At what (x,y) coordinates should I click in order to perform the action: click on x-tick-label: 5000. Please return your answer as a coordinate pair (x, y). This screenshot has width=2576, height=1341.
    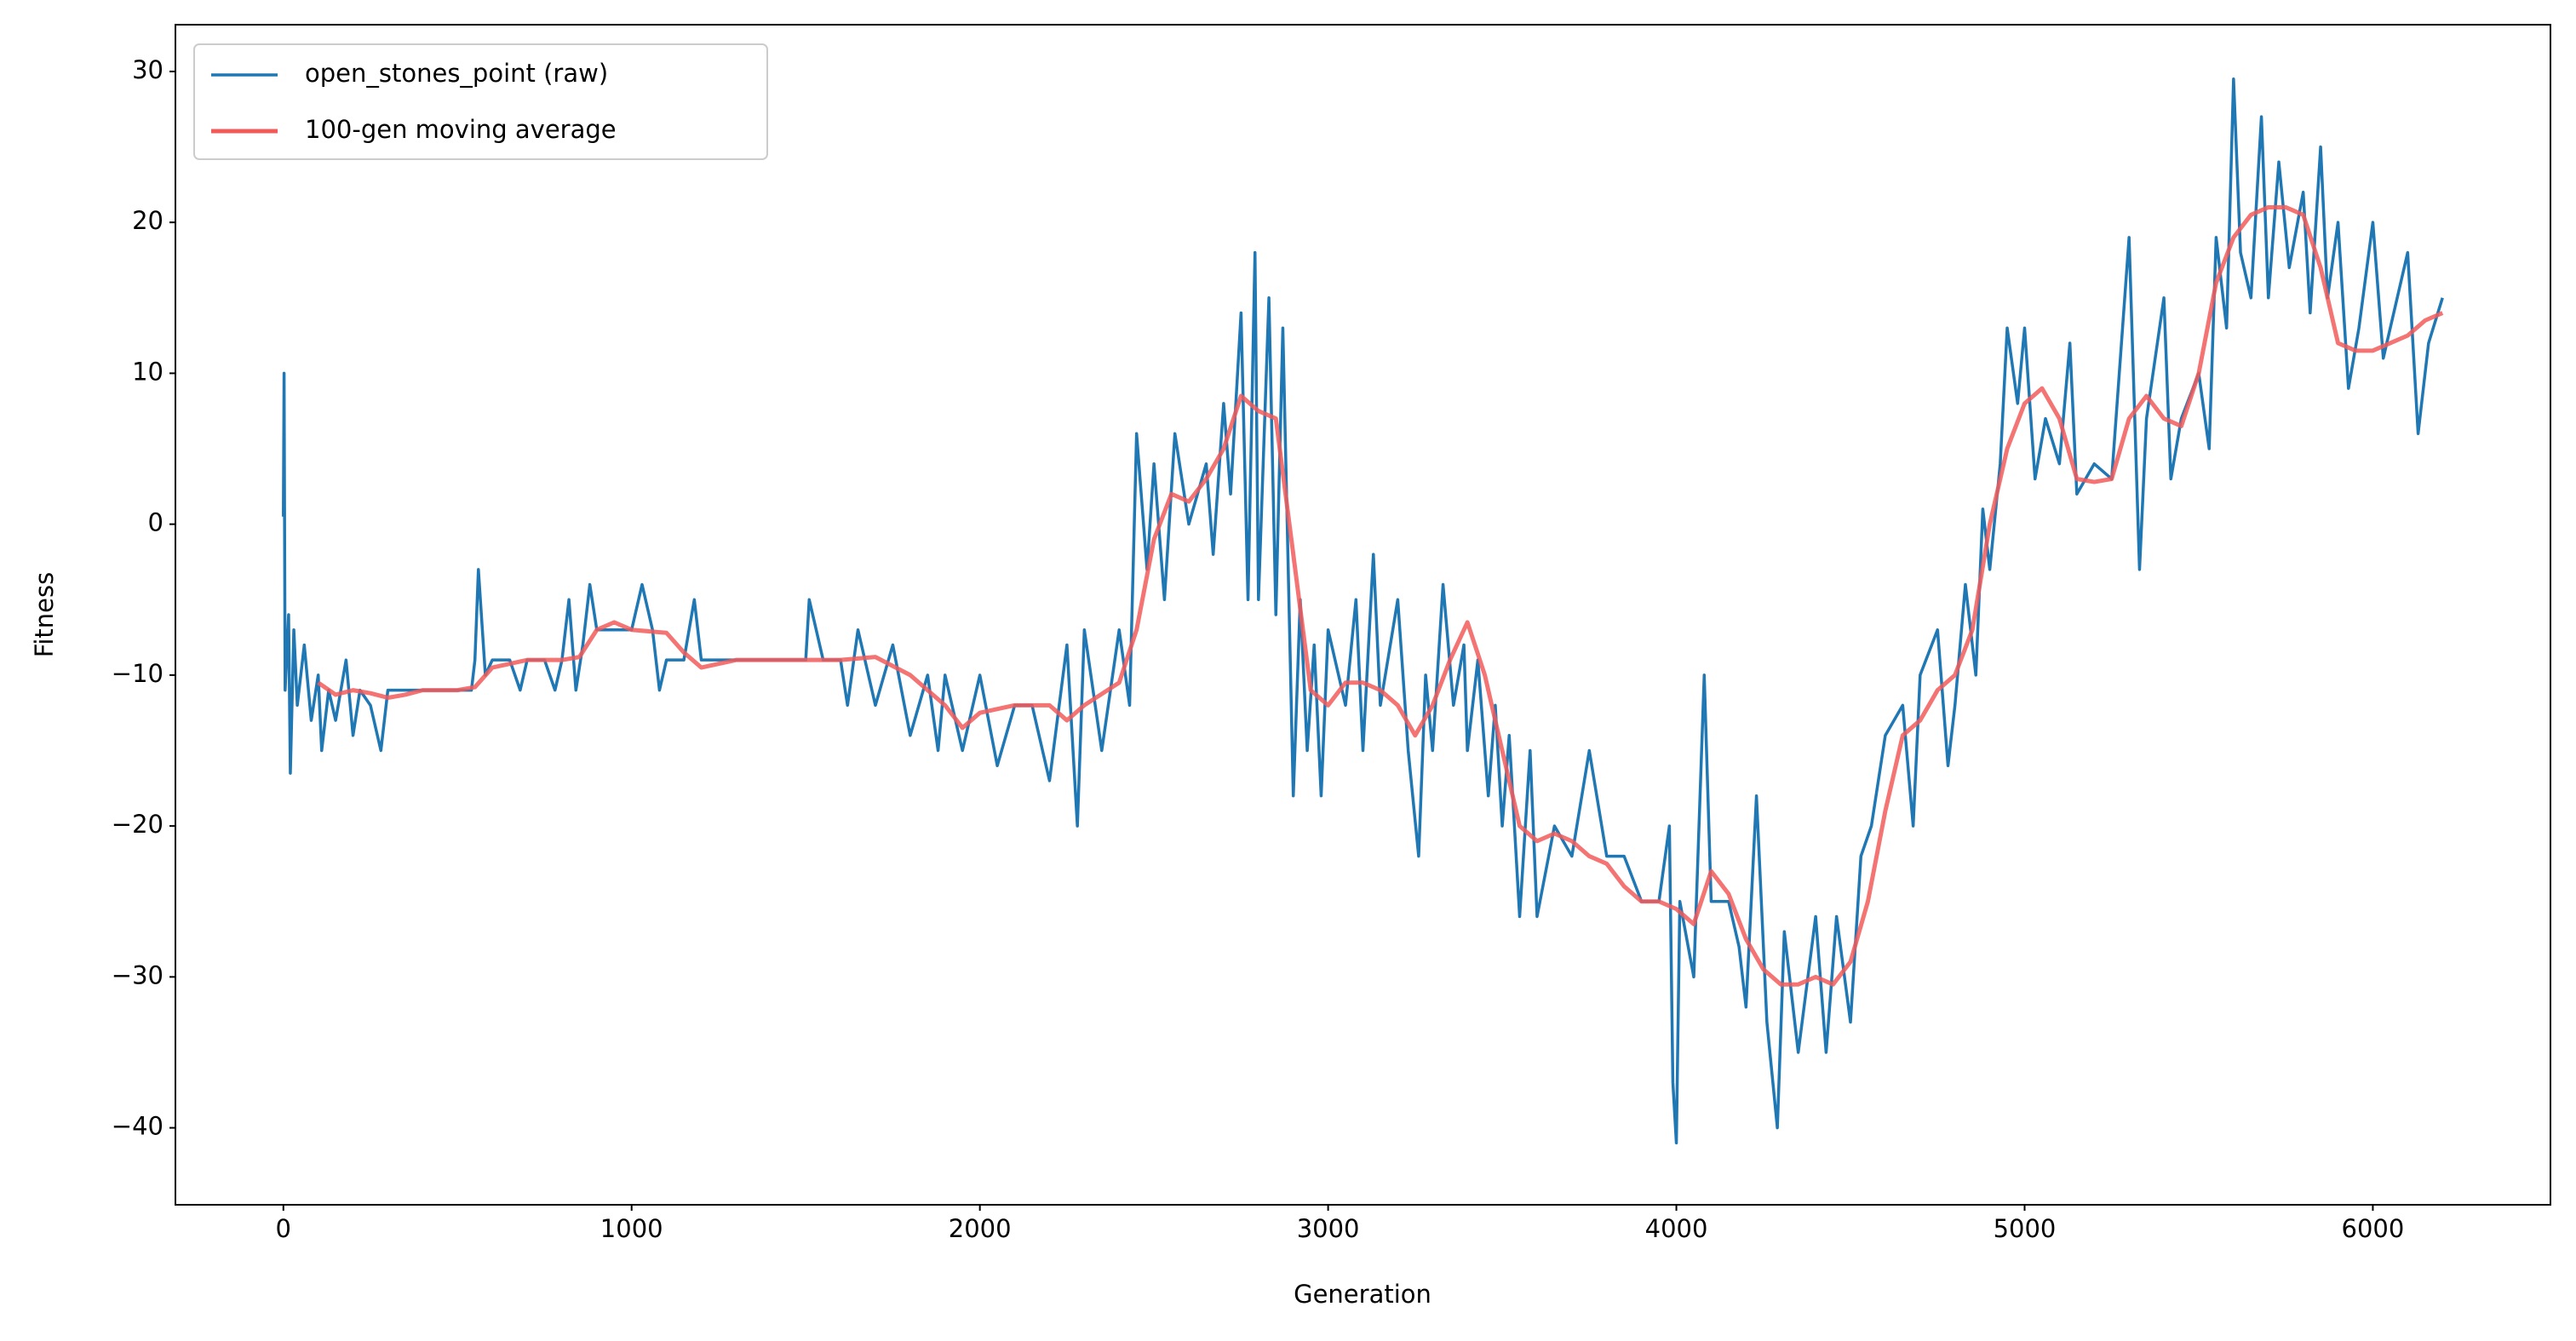
    Looking at the image, I should click on (2025, 1228).